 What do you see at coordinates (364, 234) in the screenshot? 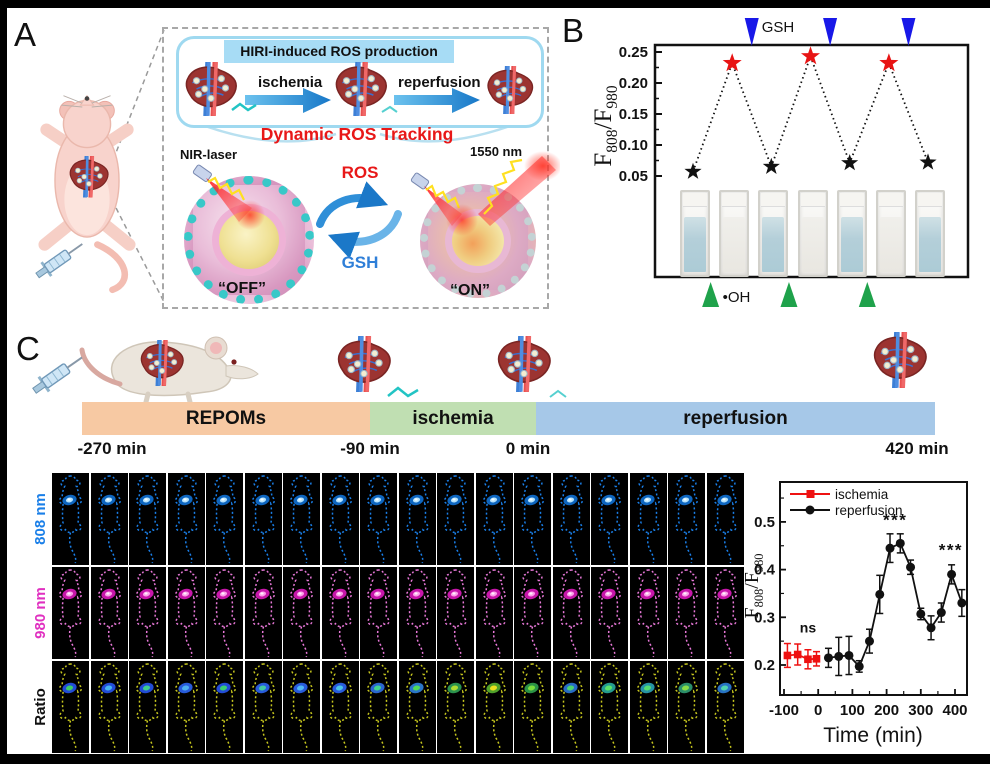
I see `gsh-cycle-arrow-icon` at bounding box center [364, 234].